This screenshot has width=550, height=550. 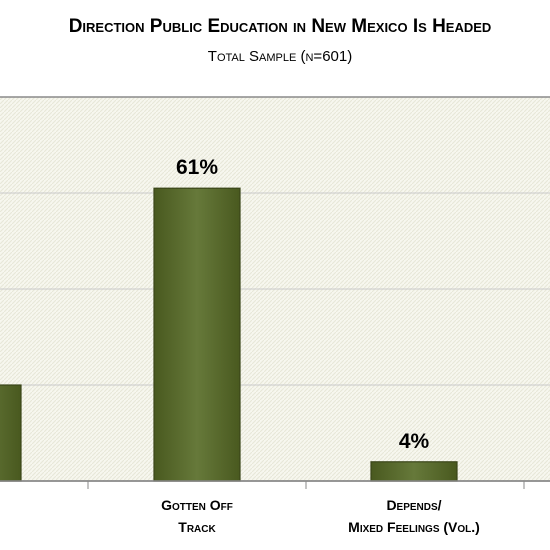 I want to click on tick-label: Depends/, so click(x=413, y=505).